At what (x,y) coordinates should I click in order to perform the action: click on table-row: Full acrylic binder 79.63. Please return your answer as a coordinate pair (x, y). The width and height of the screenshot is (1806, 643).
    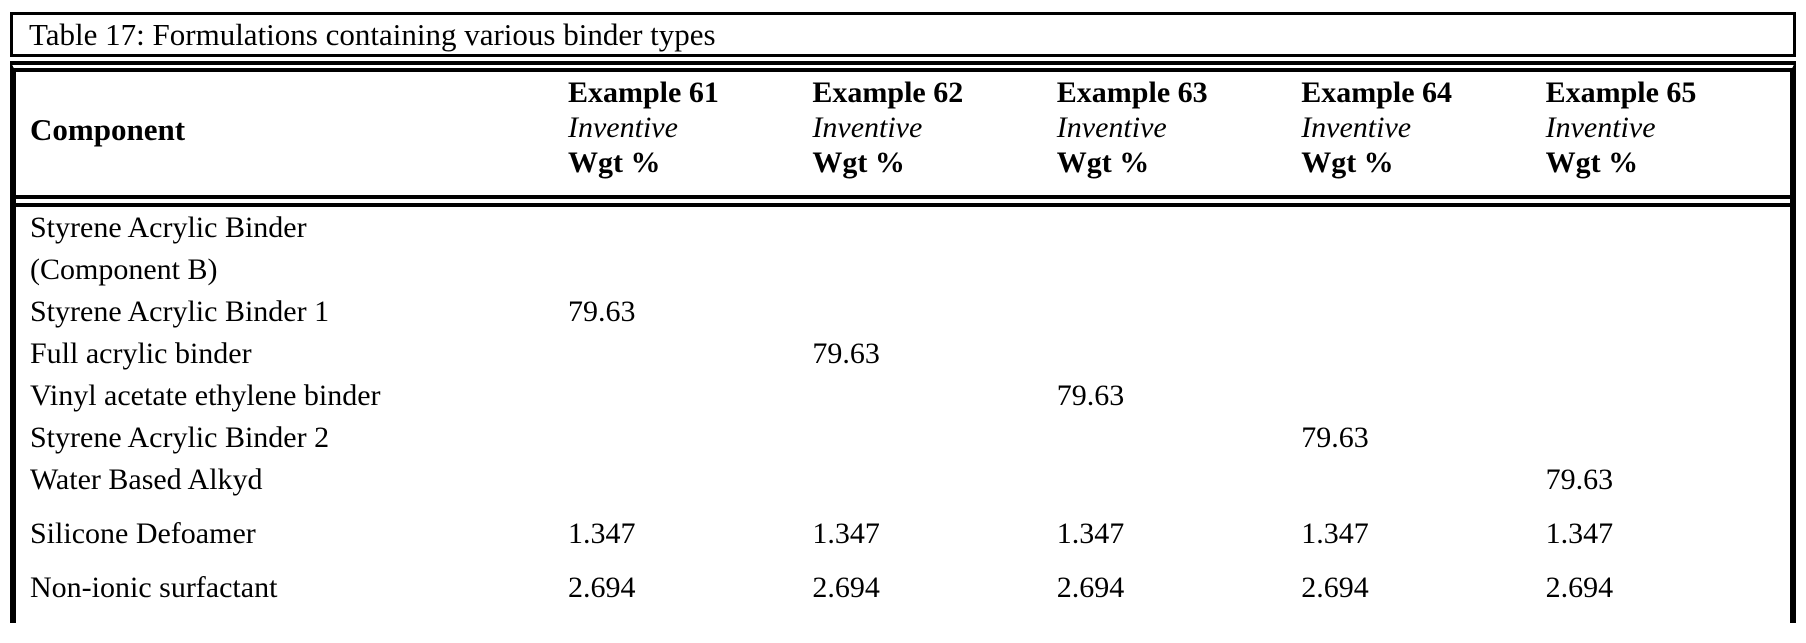
    Looking at the image, I should click on (903, 354).